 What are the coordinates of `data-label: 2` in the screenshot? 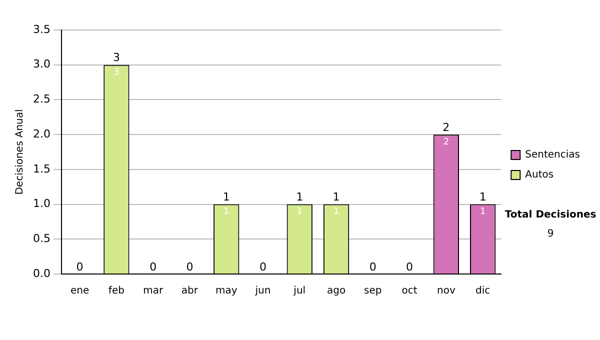 It's located at (446, 142).